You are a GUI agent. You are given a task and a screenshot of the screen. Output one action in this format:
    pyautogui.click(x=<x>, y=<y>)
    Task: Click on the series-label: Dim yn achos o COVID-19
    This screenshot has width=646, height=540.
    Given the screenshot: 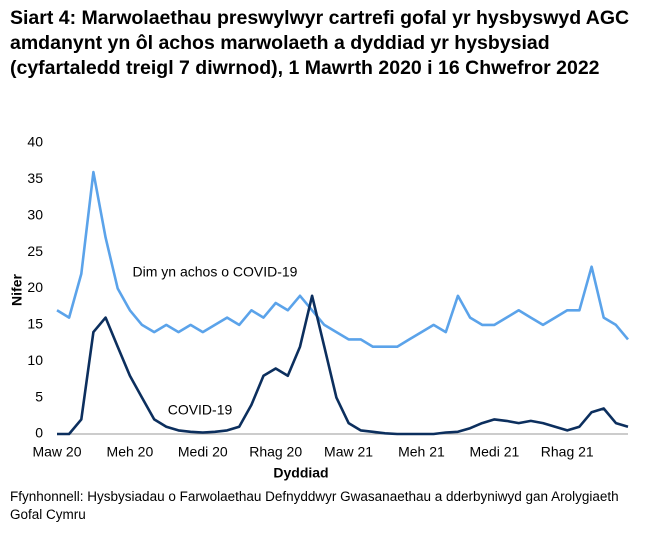 What is the action you would take?
    pyautogui.click(x=215, y=272)
    